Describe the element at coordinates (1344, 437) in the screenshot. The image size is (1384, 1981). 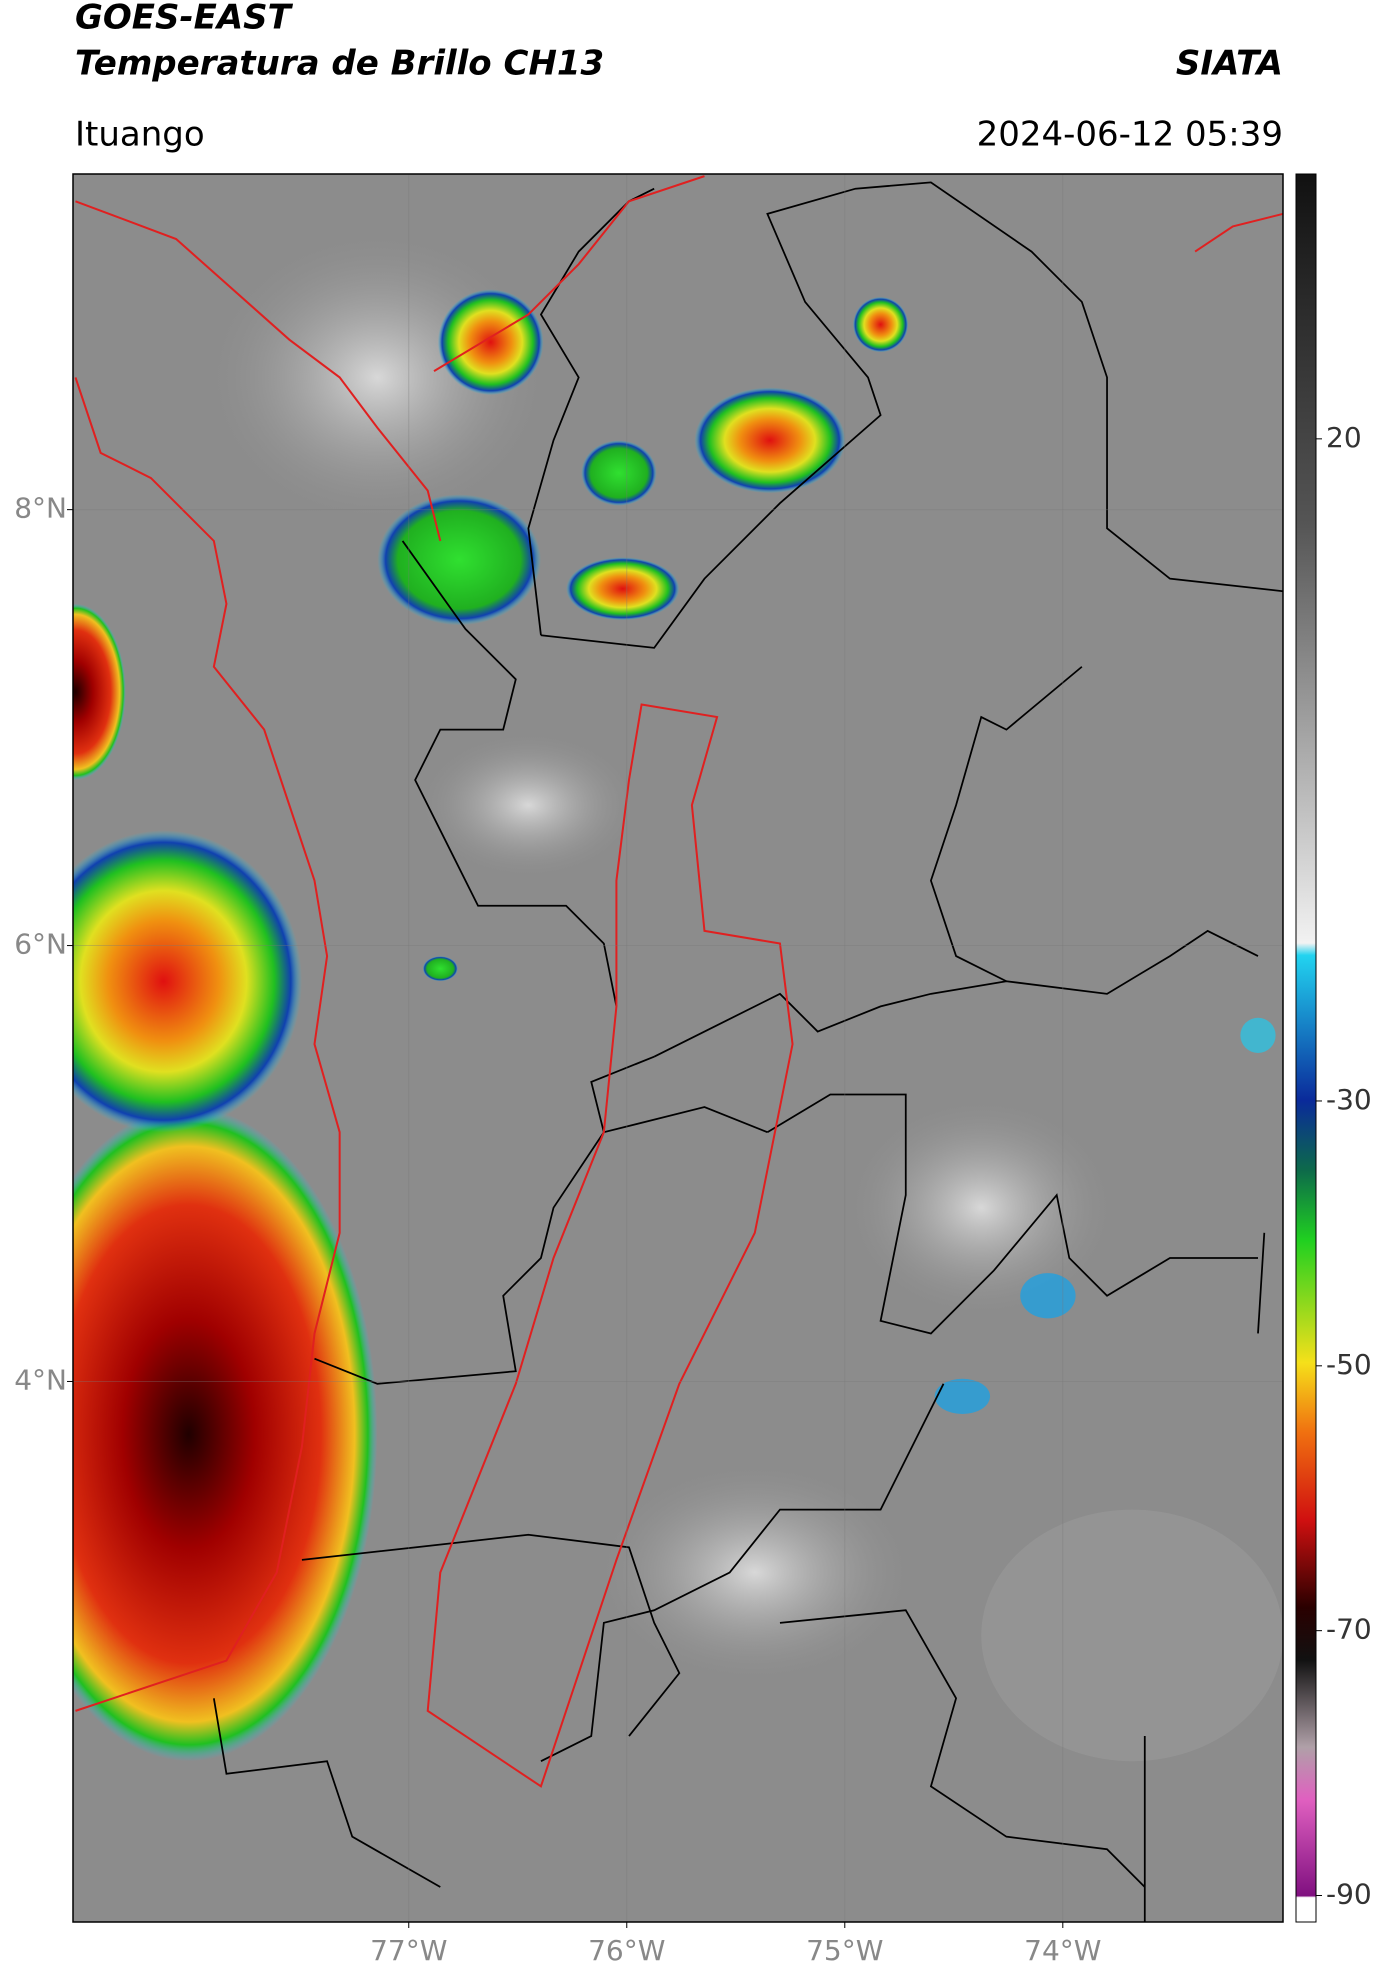
I see `colorbar-tick-label: 20` at that location.